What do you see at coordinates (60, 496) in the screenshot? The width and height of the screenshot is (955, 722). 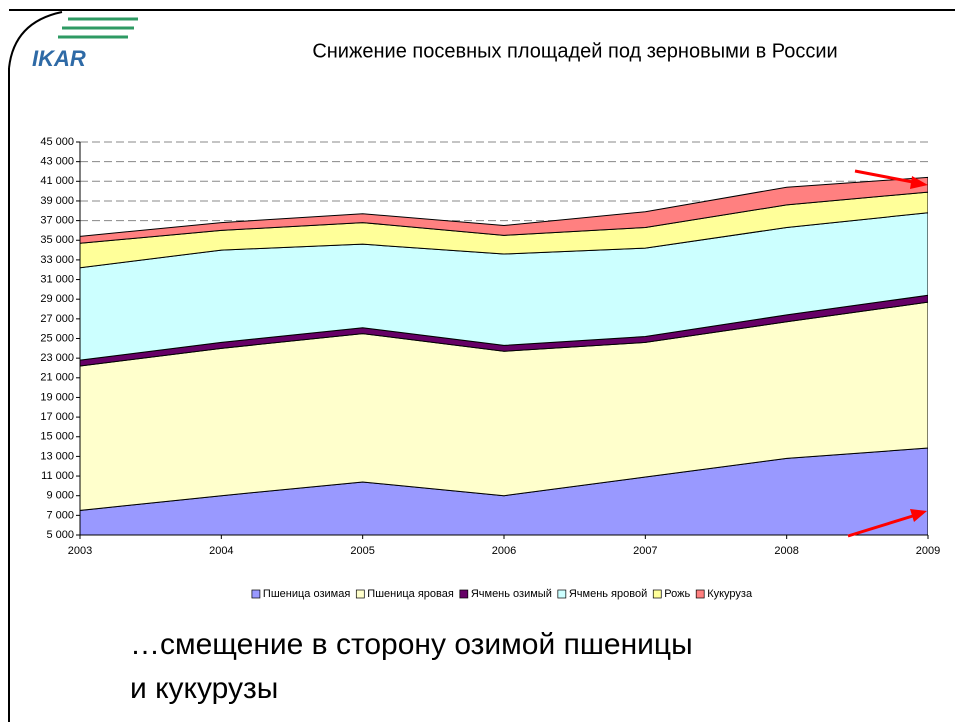 I see `y-tick-label: 9 000` at bounding box center [60, 496].